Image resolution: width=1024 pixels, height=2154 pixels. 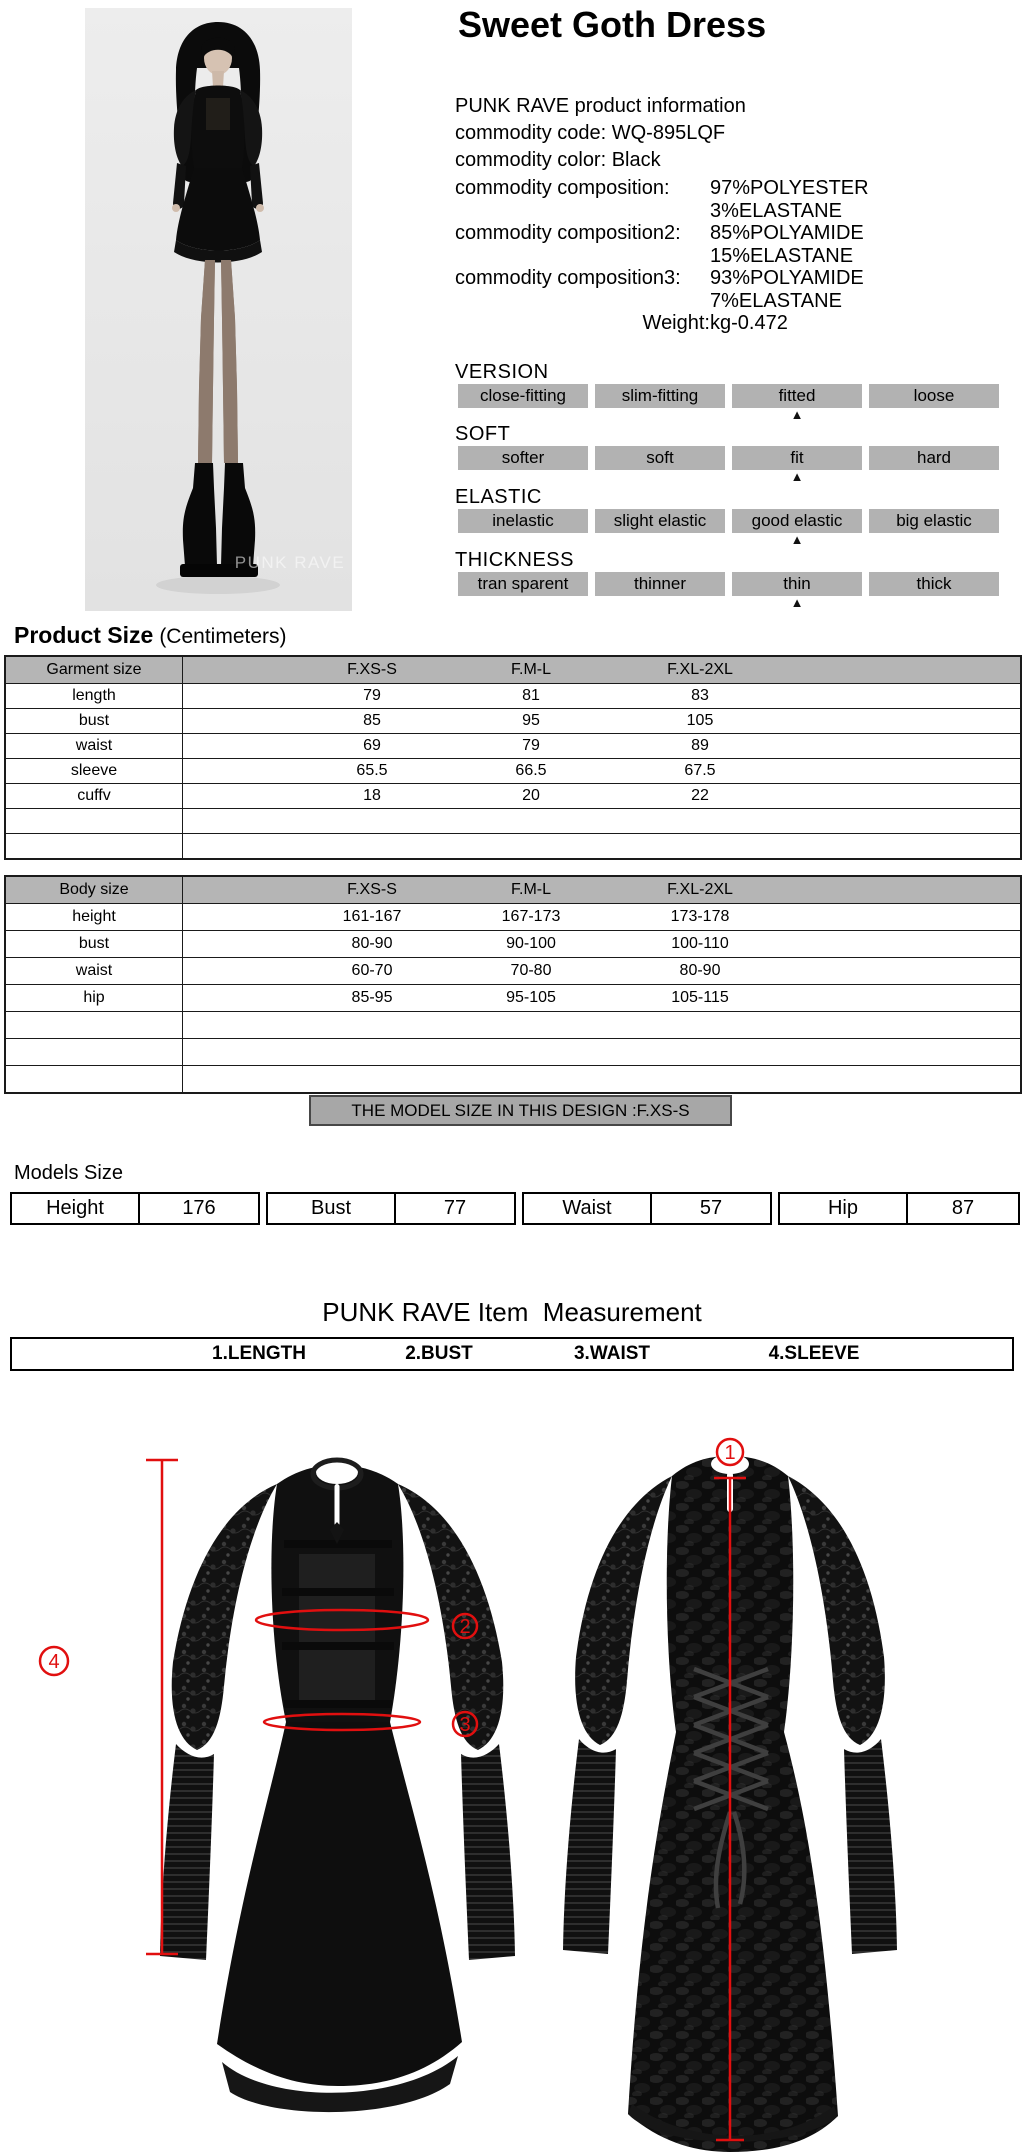 I want to click on info-code-line: commodity code: WQ-895LQF, so click(x=590, y=133).